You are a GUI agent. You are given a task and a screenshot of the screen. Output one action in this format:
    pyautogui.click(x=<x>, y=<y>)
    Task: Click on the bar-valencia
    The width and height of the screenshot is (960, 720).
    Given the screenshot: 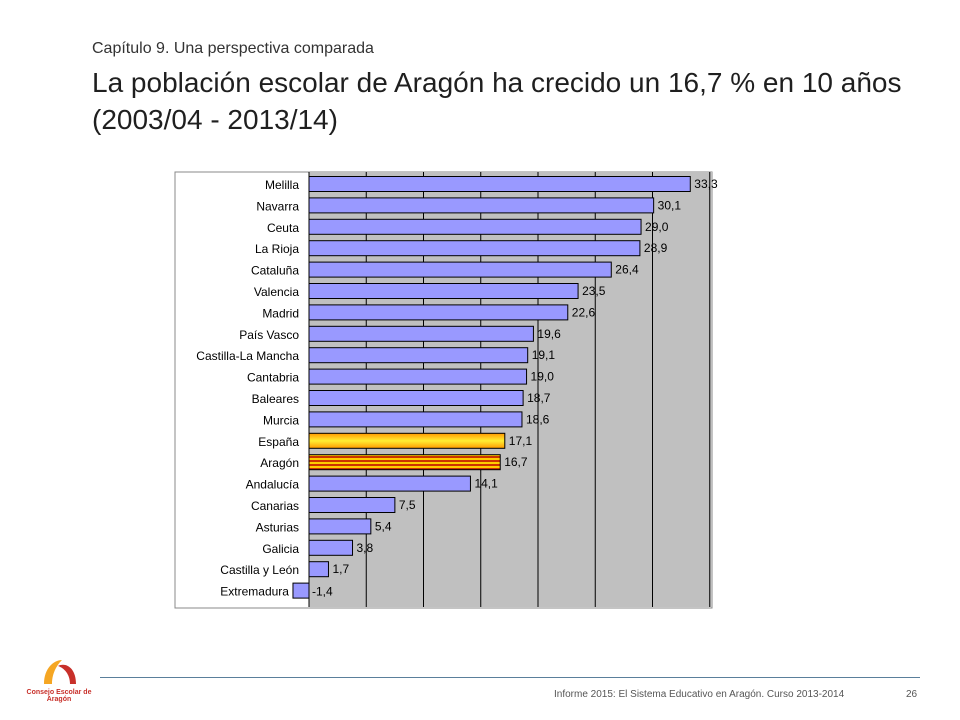 What is the action you would take?
    pyautogui.click(x=443, y=291)
    